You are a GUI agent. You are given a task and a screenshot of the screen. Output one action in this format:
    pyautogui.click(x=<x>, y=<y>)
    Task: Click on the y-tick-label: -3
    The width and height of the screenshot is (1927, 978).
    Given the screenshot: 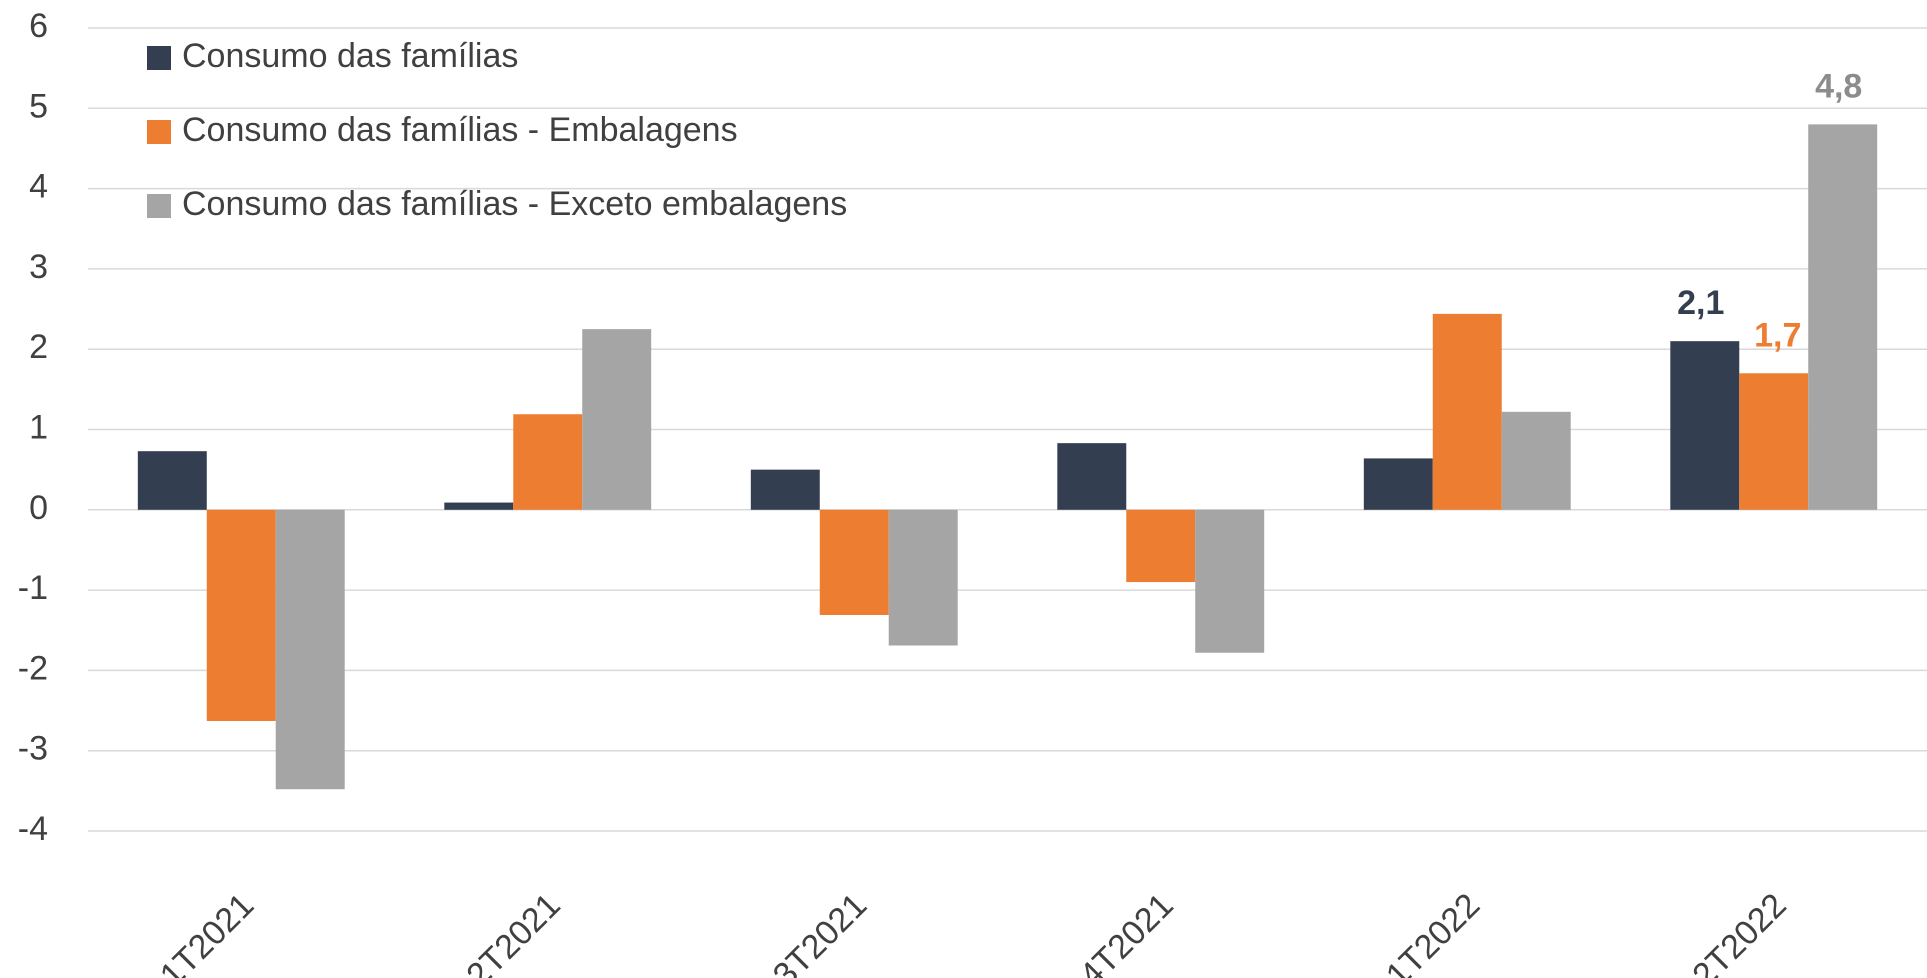 What is the action you would take?
    pyautogui.click(x=33, y=749)
    